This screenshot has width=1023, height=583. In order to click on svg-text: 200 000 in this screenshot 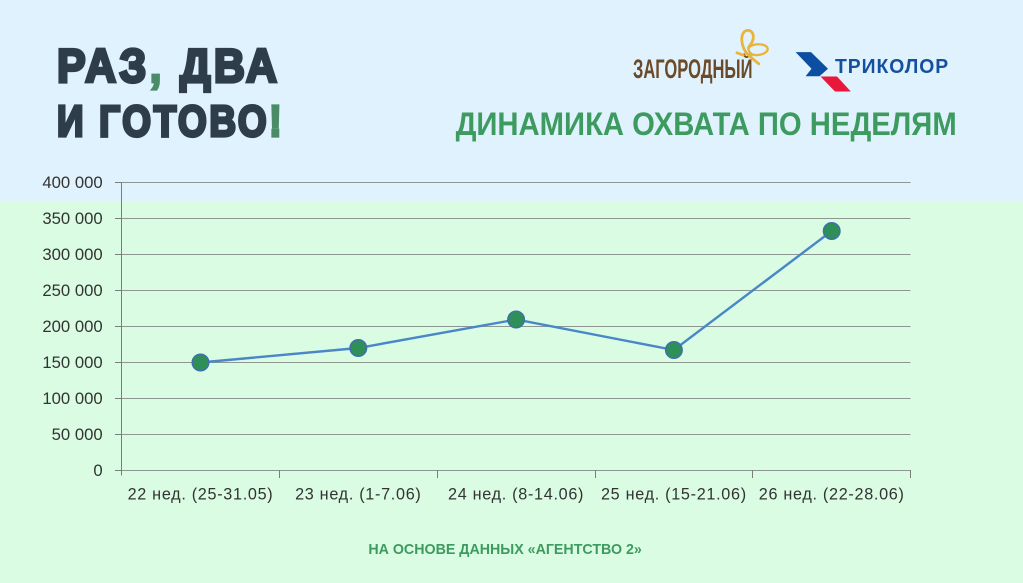, I will do `click(72, 326)`.